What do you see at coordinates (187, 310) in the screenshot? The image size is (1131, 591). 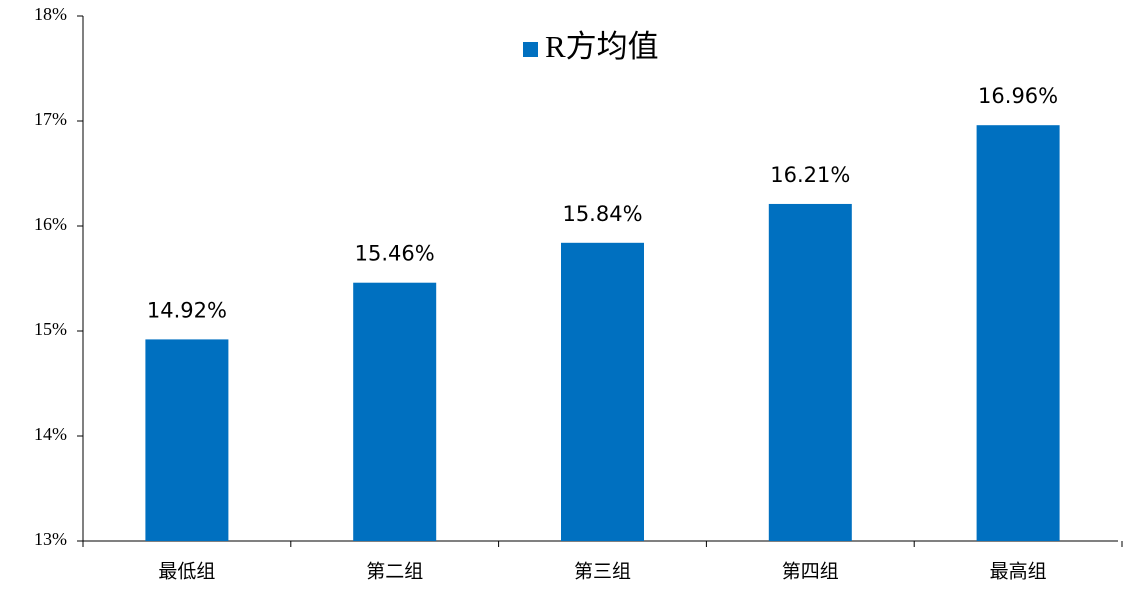 I see `data-label: 14.92%` at bounding box center [187, 310].